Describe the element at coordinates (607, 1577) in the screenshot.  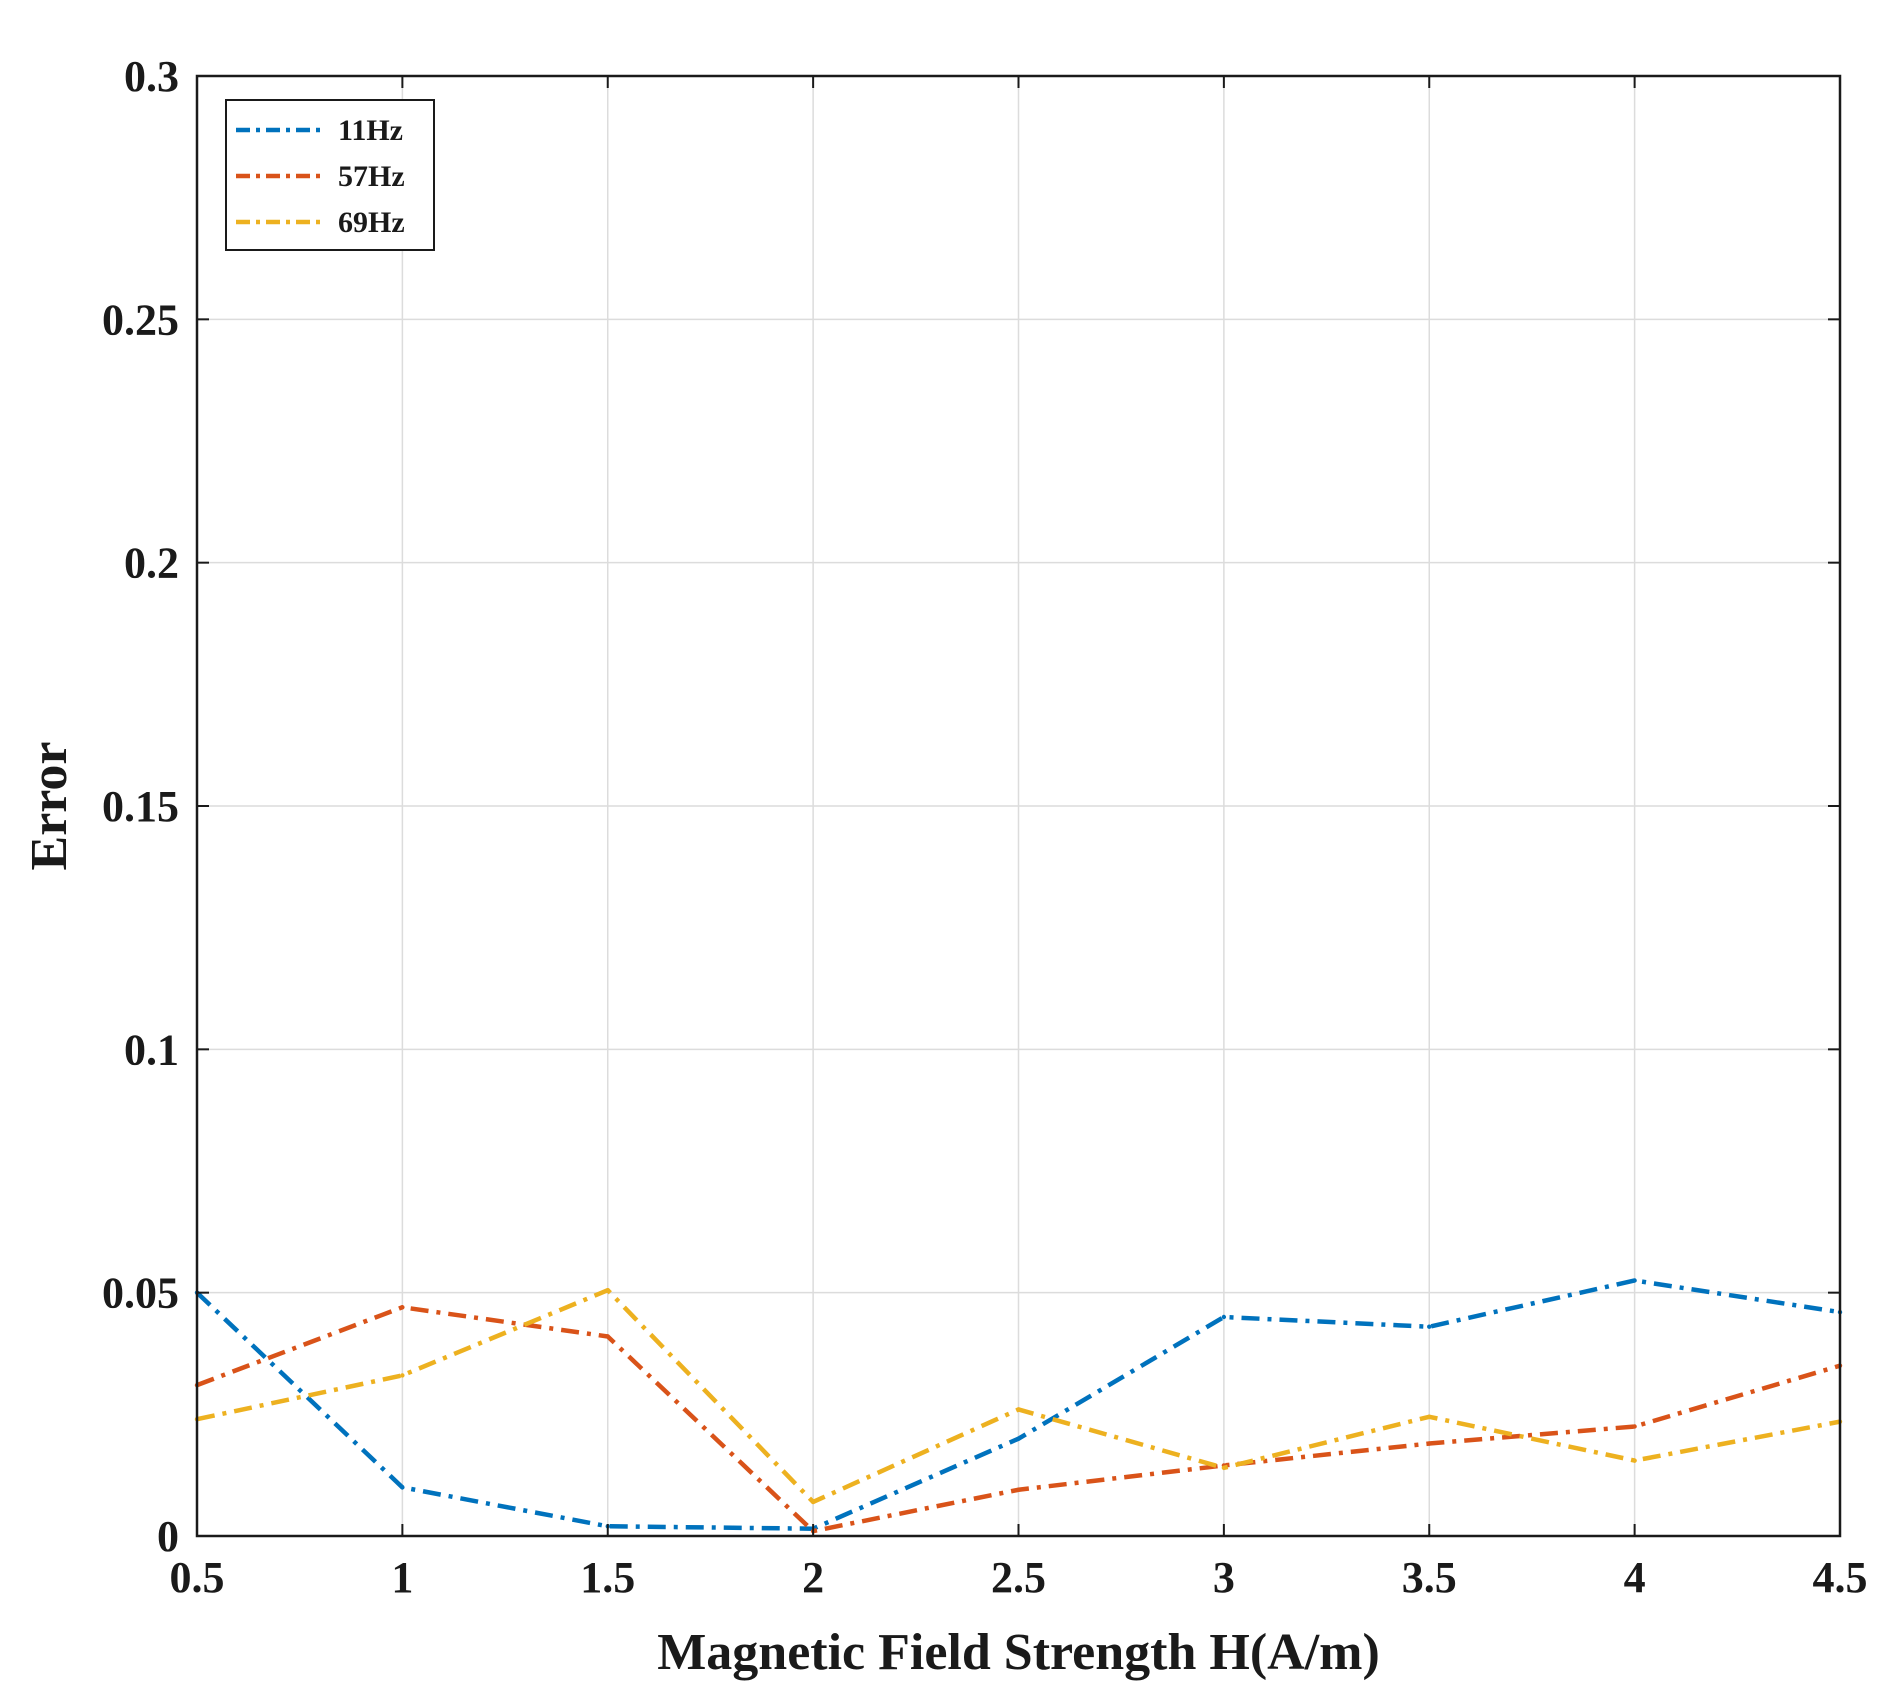
I see `x-tick-label: 1.5` at that location.